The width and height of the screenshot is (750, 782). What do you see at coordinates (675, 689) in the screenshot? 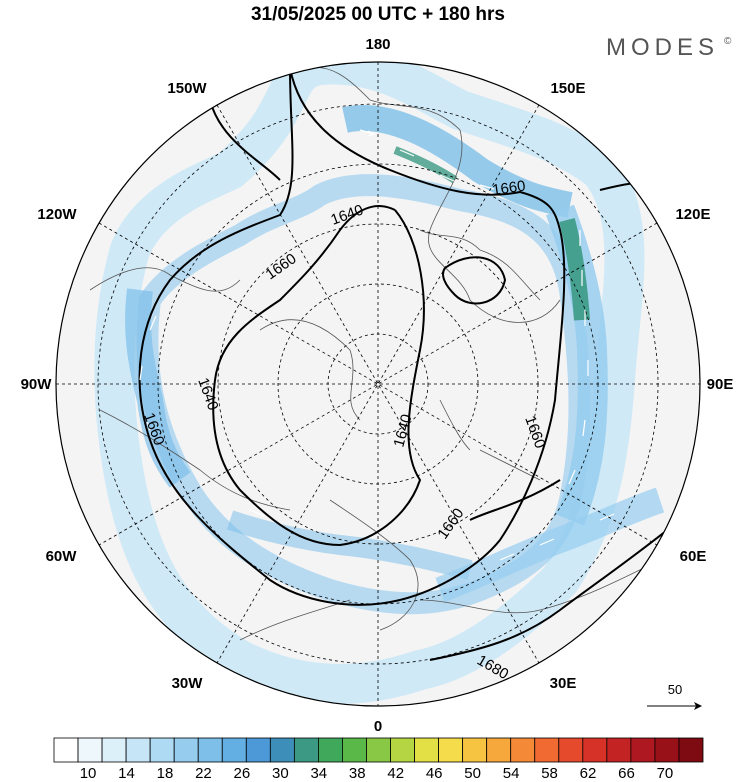
I see `reference-vector-label: 50` at bounding box center [675, 689].